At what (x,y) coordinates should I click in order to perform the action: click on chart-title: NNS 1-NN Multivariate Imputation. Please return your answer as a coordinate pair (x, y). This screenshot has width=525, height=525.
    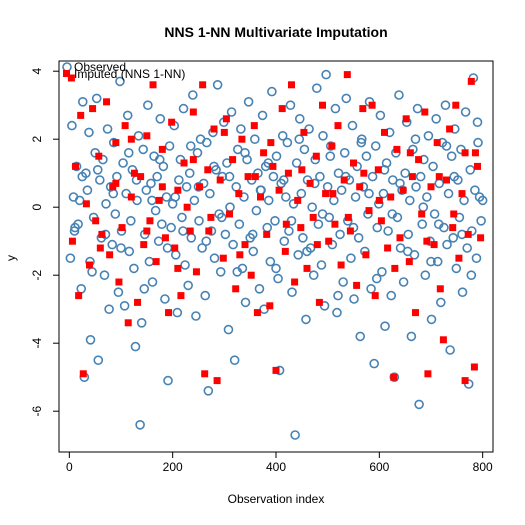
    Looking at the image, I should click on (275, 32).